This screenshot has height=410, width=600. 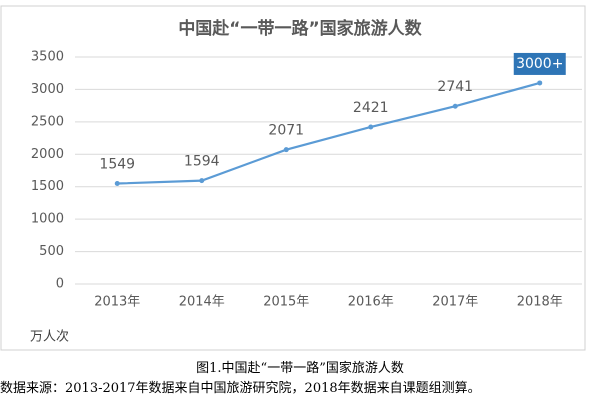 What do you see at coordinates (300, 28) in the screenshot?
I see `chart-title: 中国赴“一带一路”国家旅游人数` at bounding box center [300, 28].